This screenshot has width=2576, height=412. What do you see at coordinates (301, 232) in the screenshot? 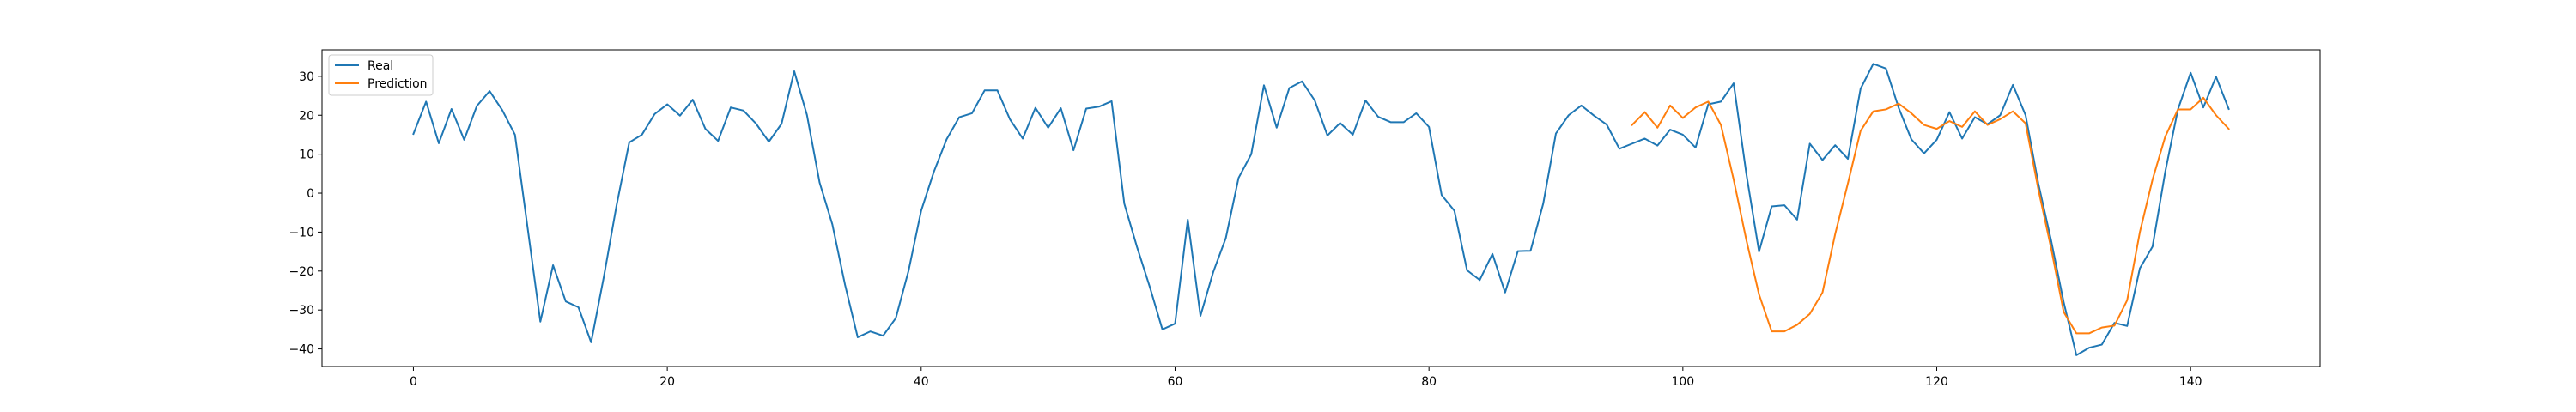
I see `y-tick-label: −10` at bounding box center [301, 232].